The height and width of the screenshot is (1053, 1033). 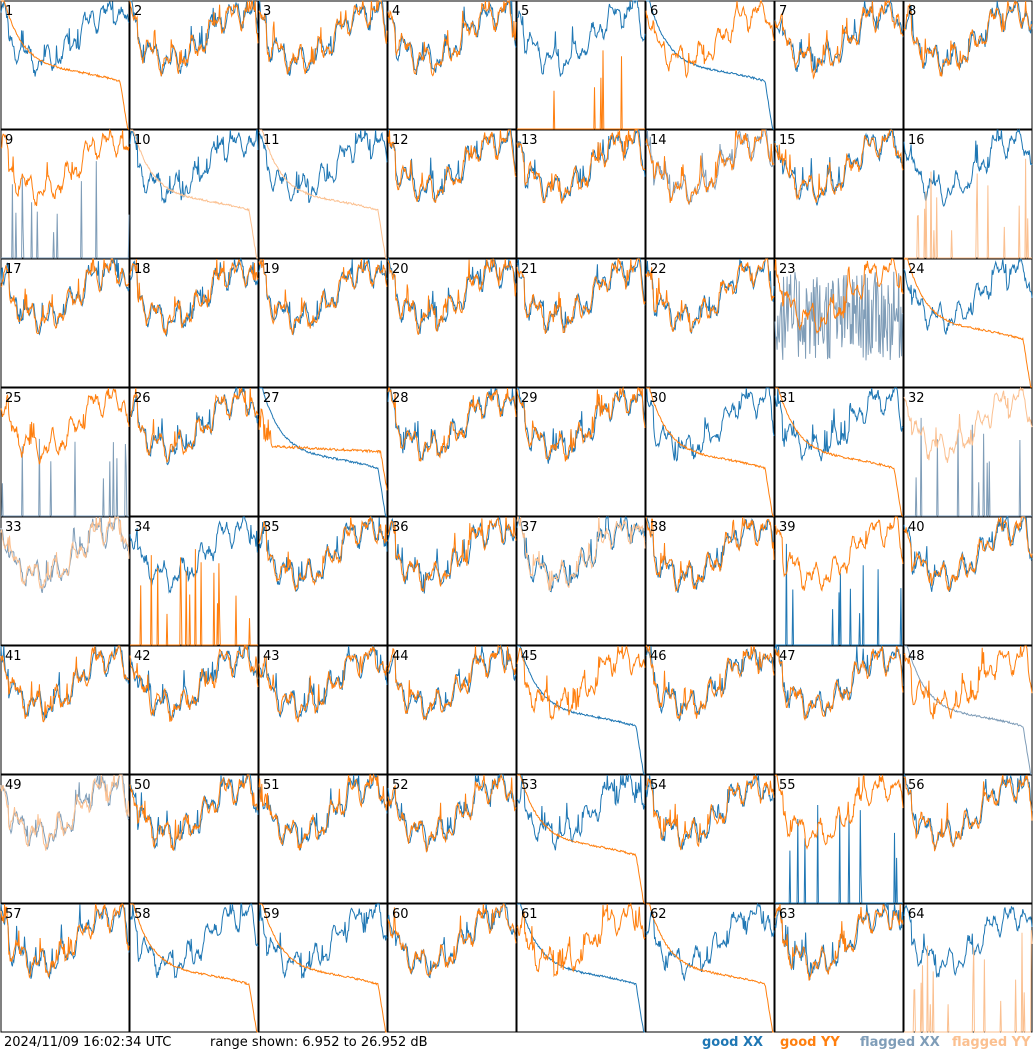 I want to click on panel-31: 31, so click(x=839, y=452).